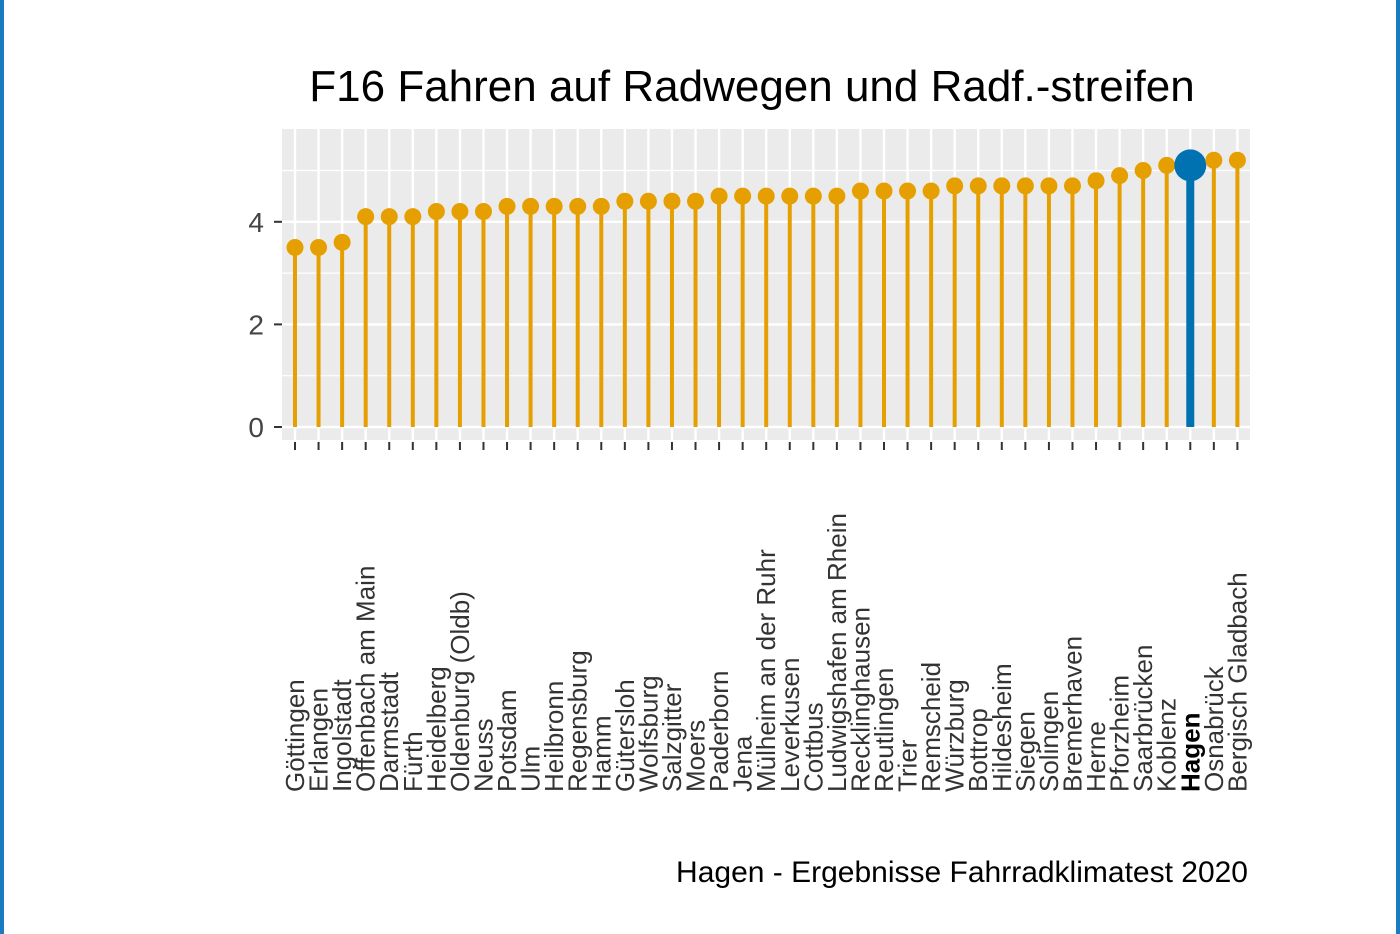 The image size is (1400, 934). I want to click on point-Cottbus, so click(813, 196).